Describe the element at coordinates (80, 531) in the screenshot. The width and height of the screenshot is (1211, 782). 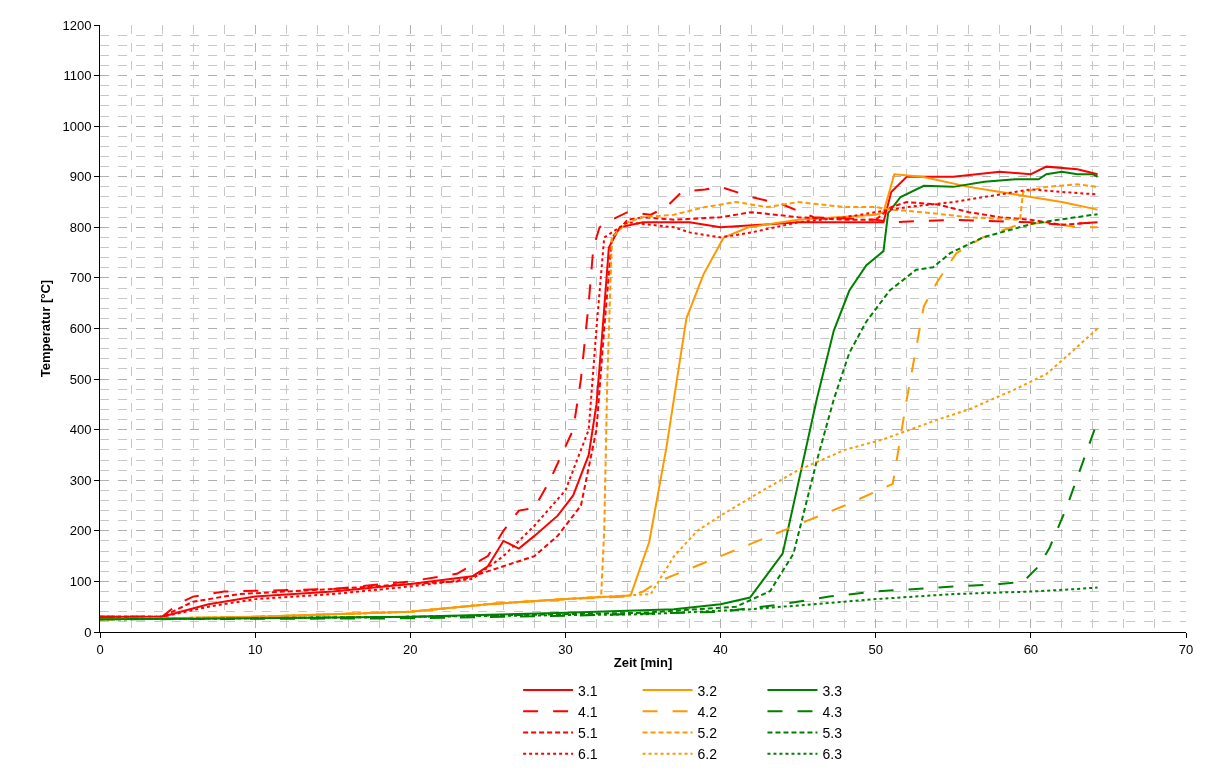
I see `y-tick-label: 200` at that location.